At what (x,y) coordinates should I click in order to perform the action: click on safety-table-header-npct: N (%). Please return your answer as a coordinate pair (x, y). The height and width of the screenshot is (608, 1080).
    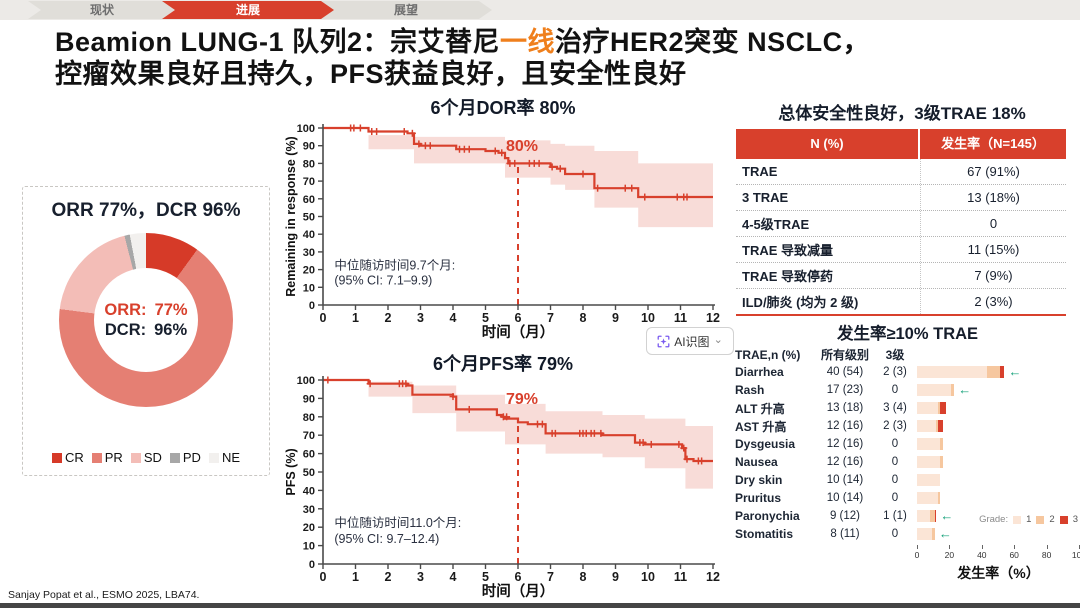
    Looking at the image, I should click on (827, 144).